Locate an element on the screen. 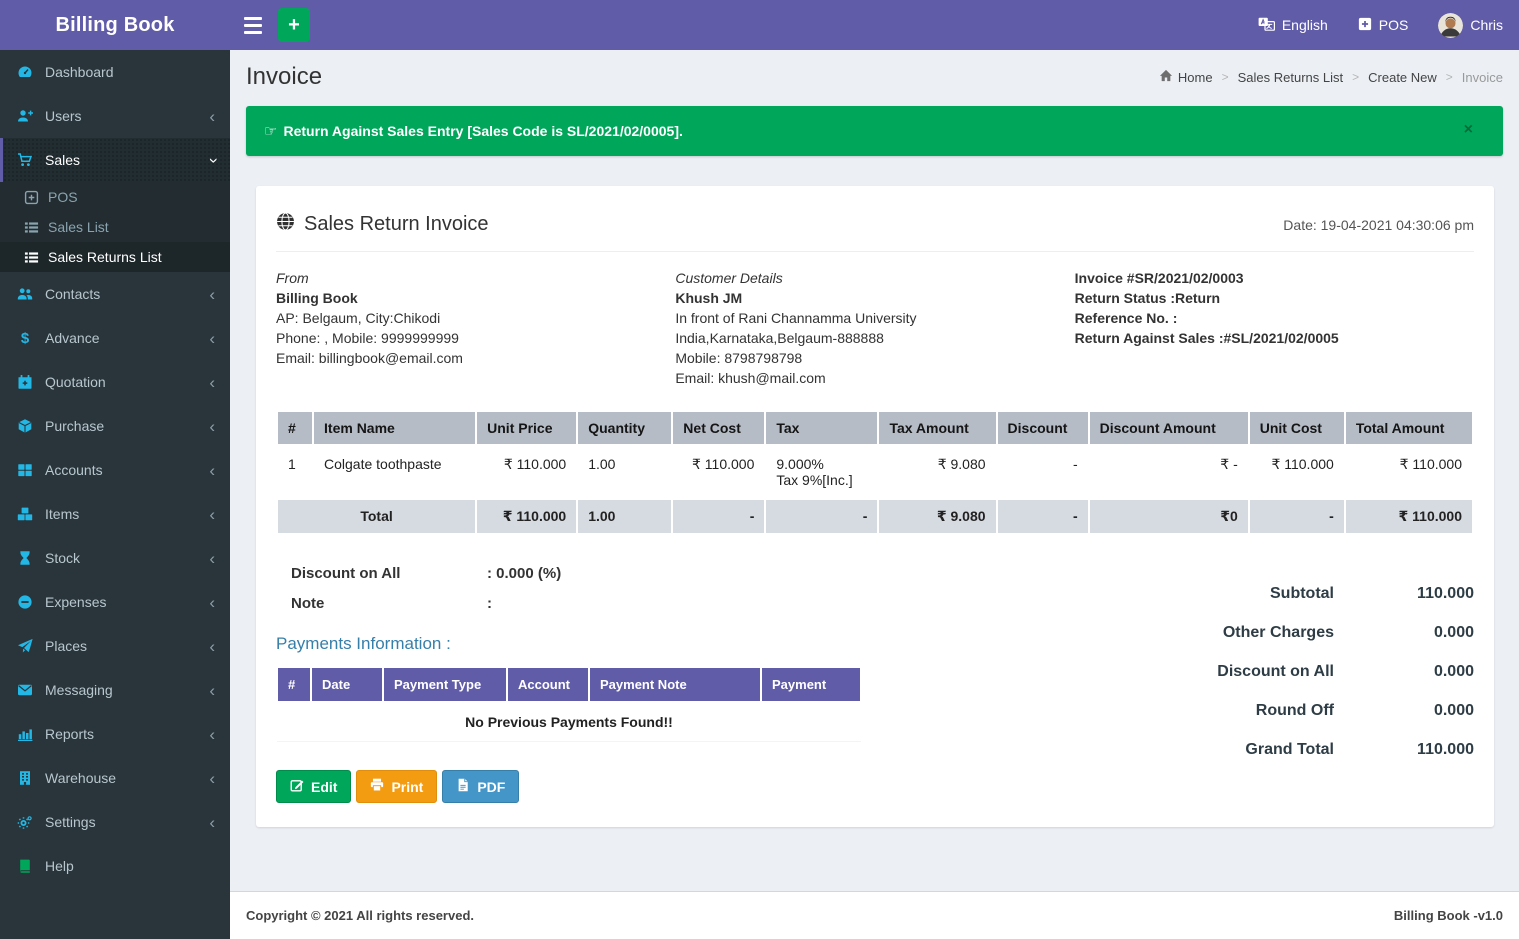 The width and height of the screenshot is (1519, 939). sidebar-item-label: Messaging is located at coordinates (79, 690).